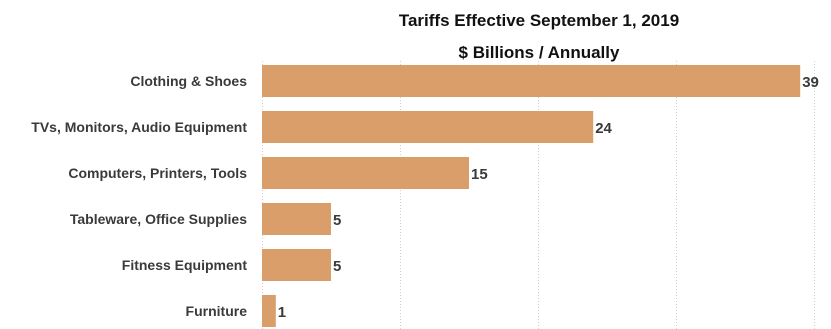  Describe the element at coordinates (479, 174) in the screenshot. I see `value-label: 15` at that location.